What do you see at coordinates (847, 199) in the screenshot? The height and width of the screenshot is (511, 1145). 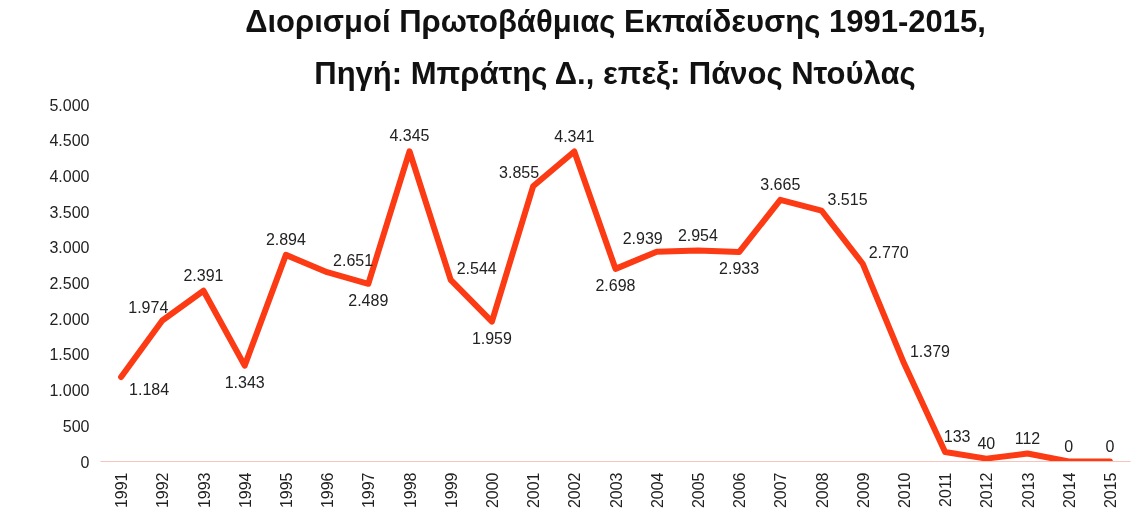 I see `data-label: 3.515` at bounding box center [847, 199].